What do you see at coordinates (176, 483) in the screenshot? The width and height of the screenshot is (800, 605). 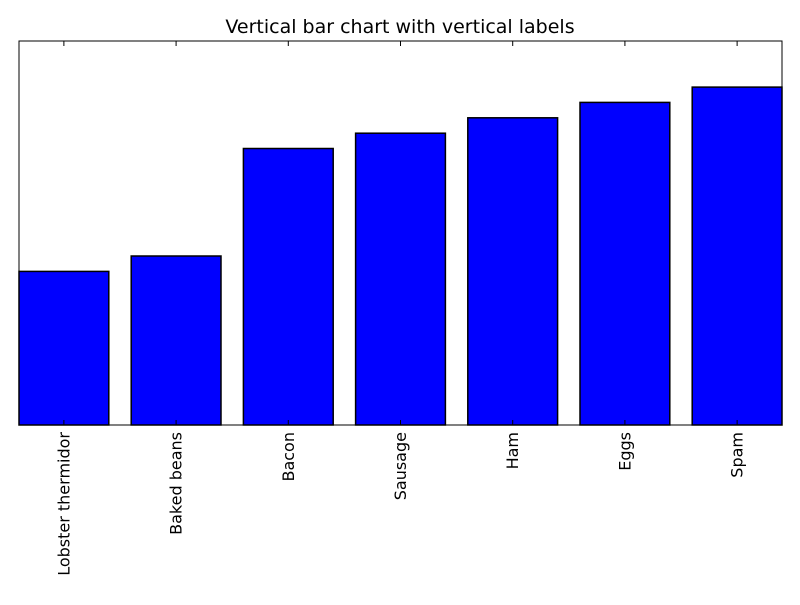 I see `x-tick-label-1: Baked beans` at bounding box center [176, 483].